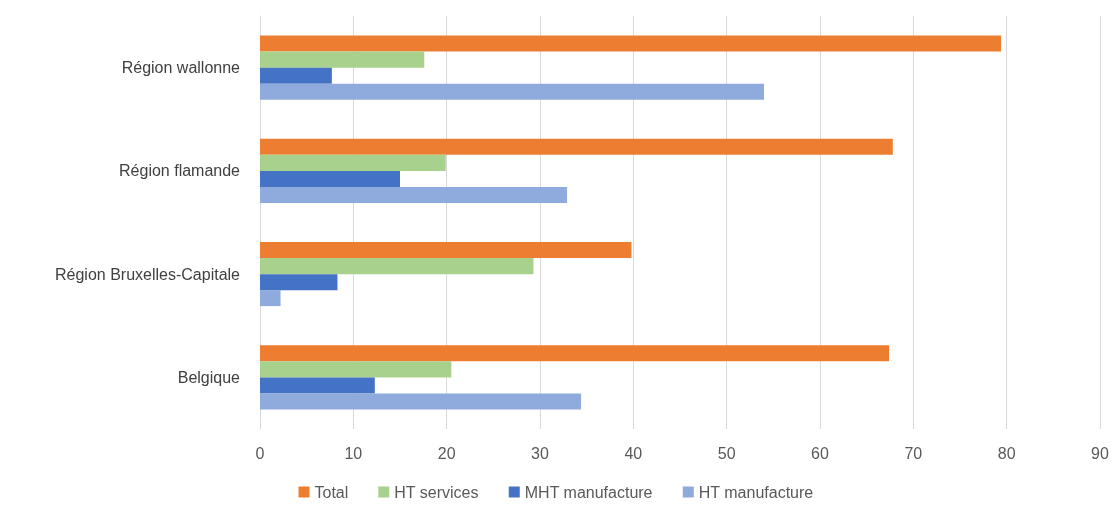 Image resolution: width=1112 pixels, height=509 pixels. I want to click on x-tick-label: 60, so click(820, 453).